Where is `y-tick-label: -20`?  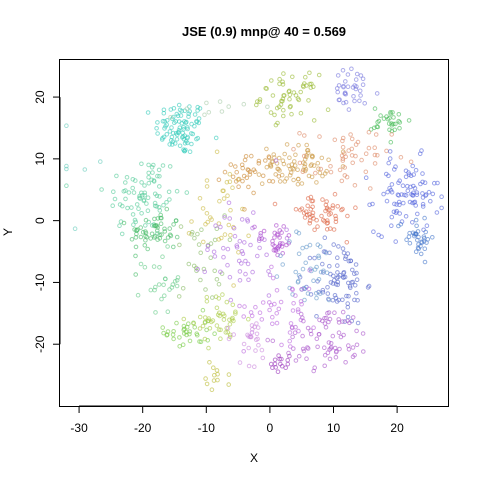
y-tick-label: -20 is located at coordinates (40, 344).